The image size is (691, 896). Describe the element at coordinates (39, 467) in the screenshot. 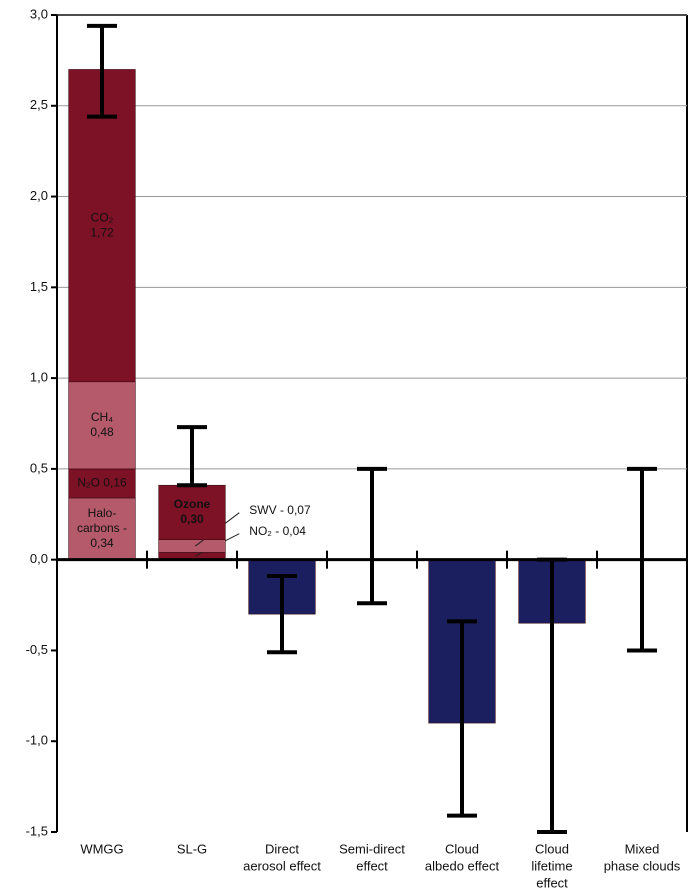

I see `y-tick-label: 0,5` at that location.